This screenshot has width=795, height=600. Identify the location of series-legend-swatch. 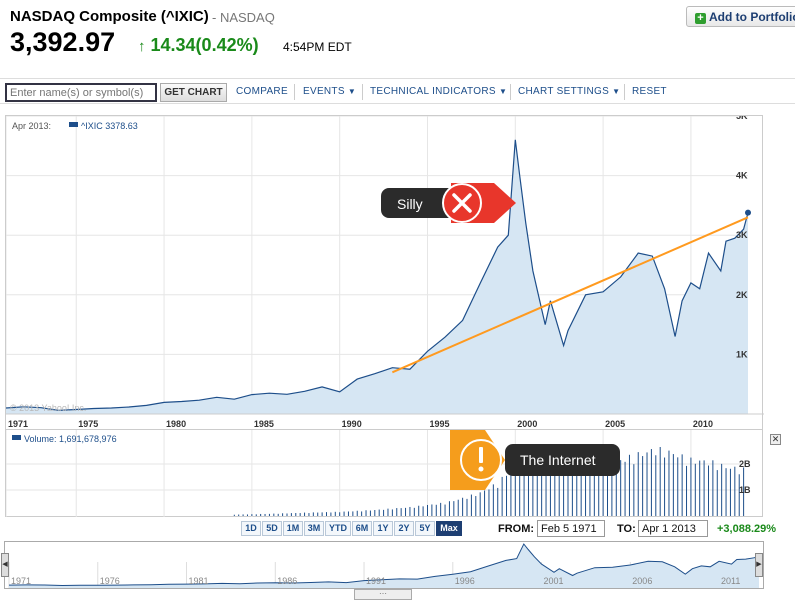
(73, 124).